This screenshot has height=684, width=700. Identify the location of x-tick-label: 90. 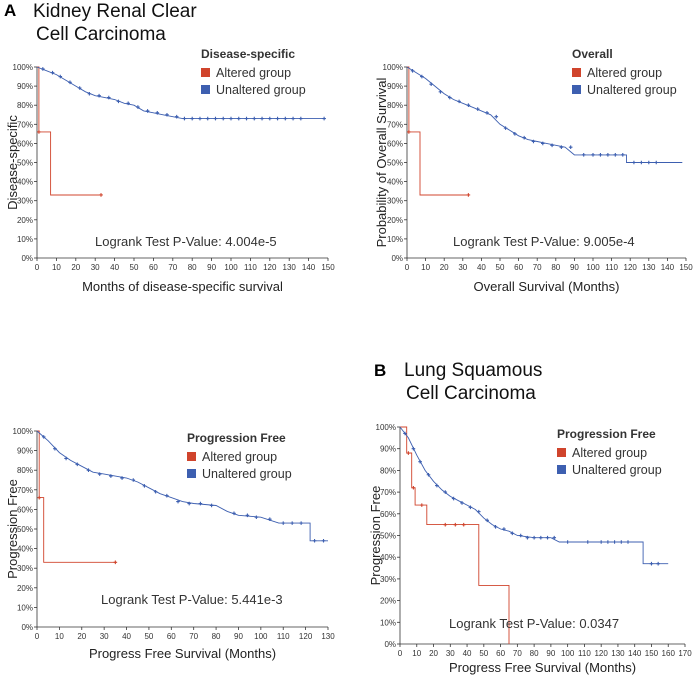
(211, 267).